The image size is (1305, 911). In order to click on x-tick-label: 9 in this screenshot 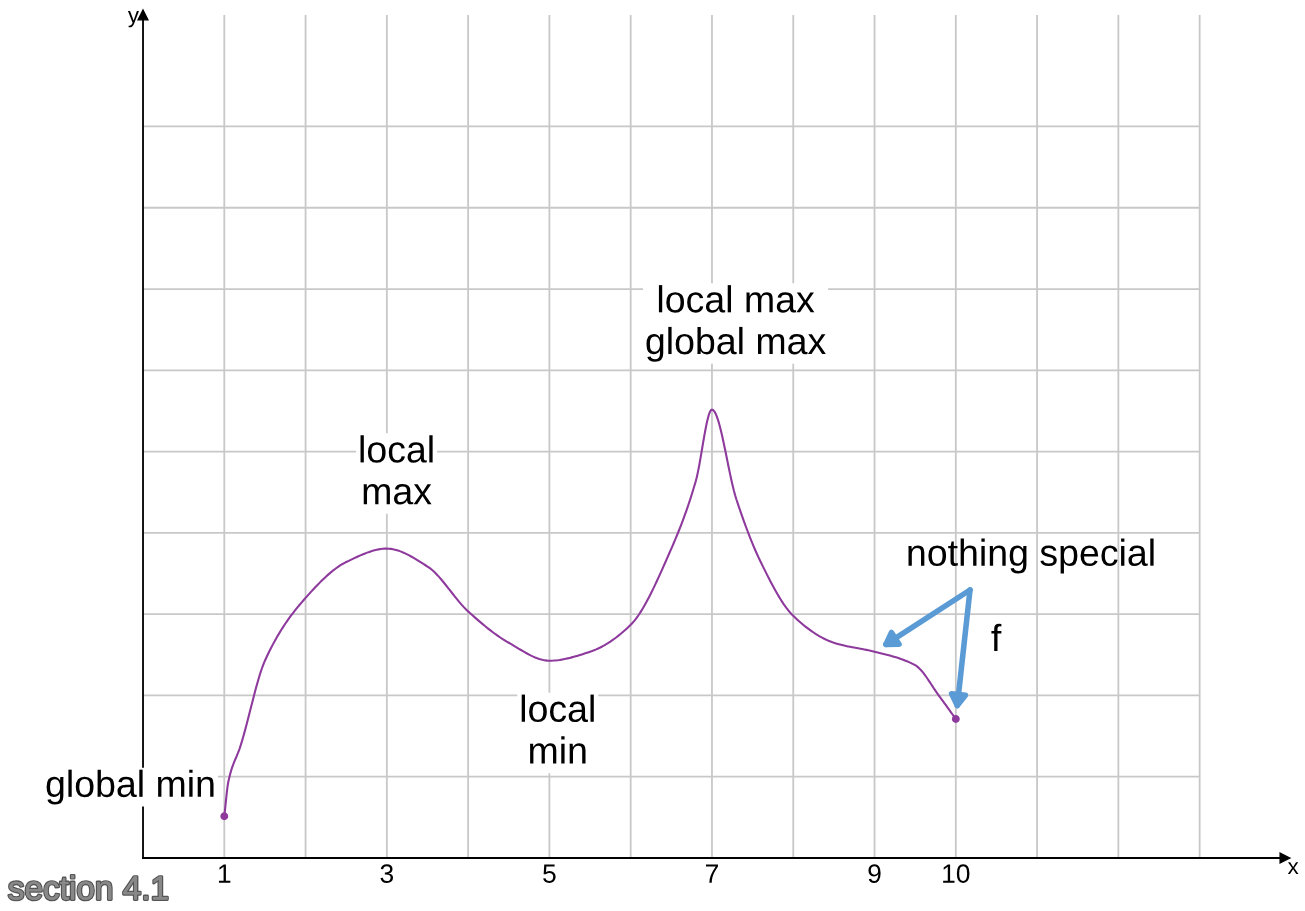, I will do `click(874, 873)`.